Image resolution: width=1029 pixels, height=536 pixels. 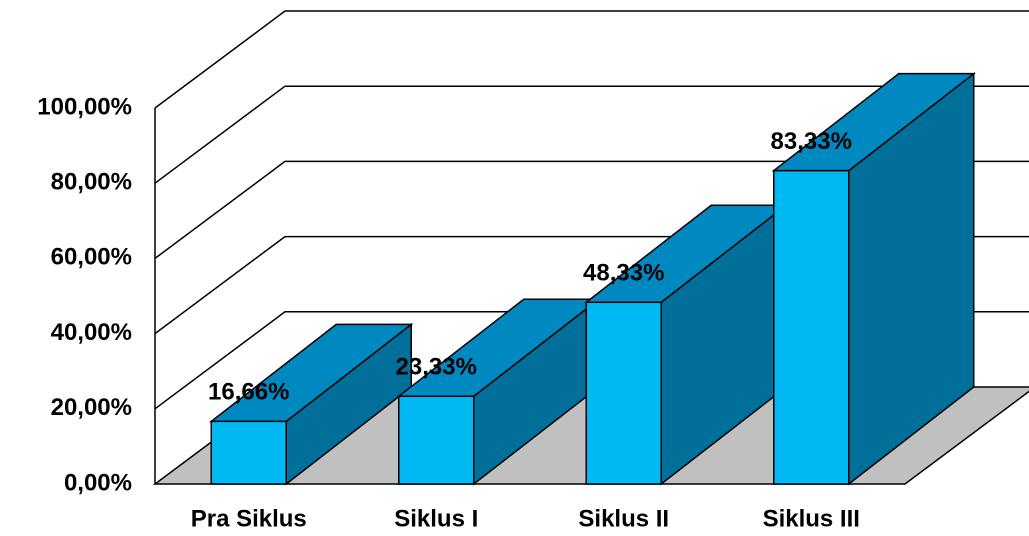 What do you see at coordinates (98, 482) in the screenshot?
I see `y-tick-label: 0,00%` at bounding box center [98, 482].